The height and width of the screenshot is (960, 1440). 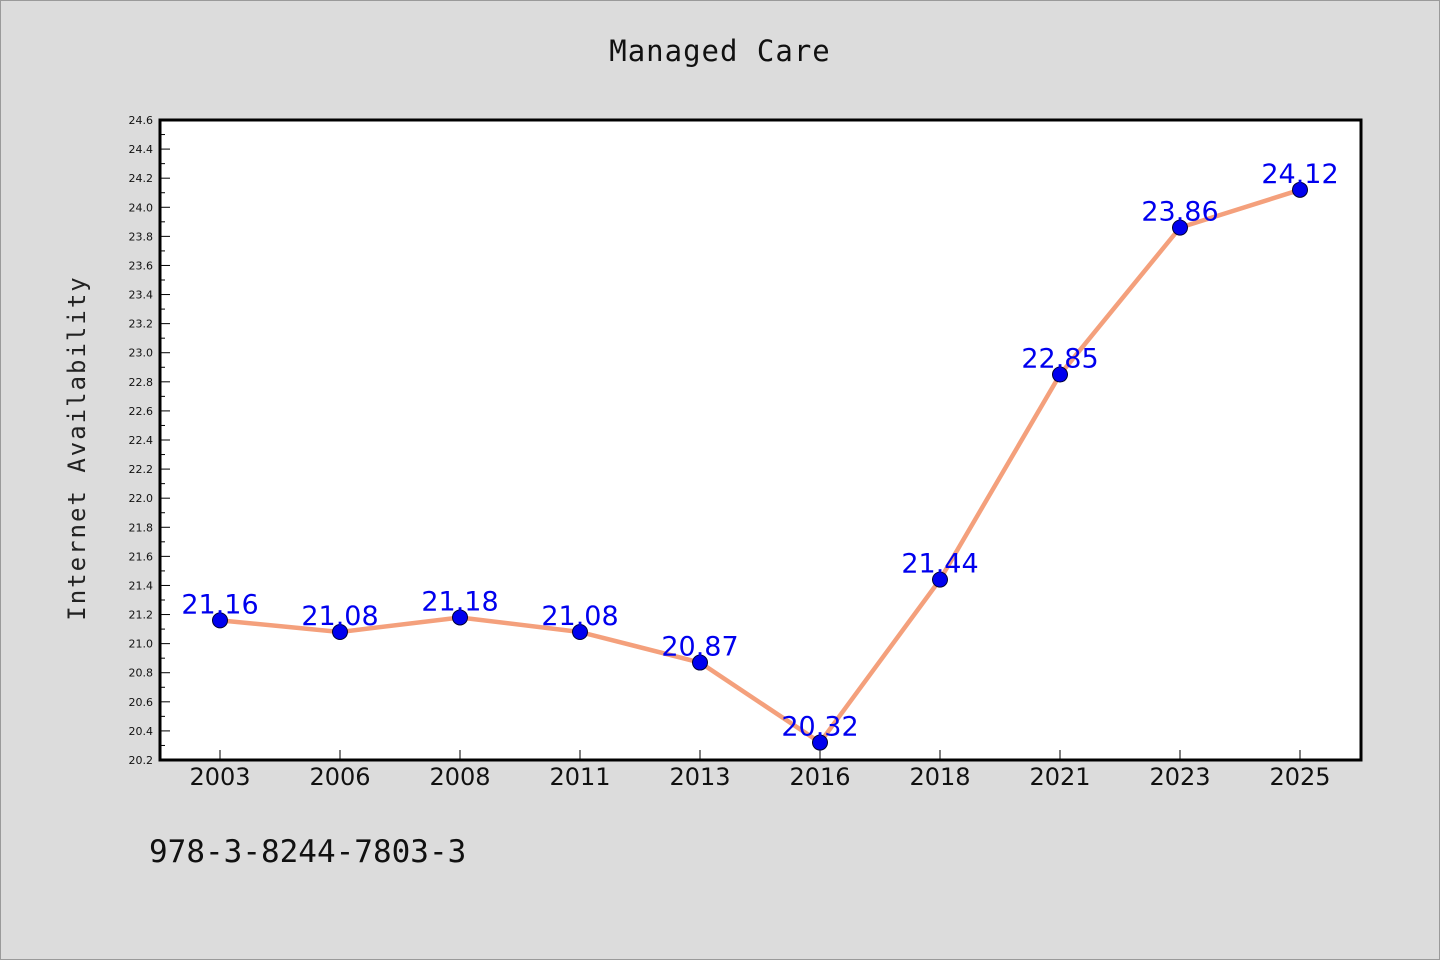 What do you see at coordinates (141, 760) in the screenshot?
I see `y-tick-label: 20.2` at bounding box center [141, 760].